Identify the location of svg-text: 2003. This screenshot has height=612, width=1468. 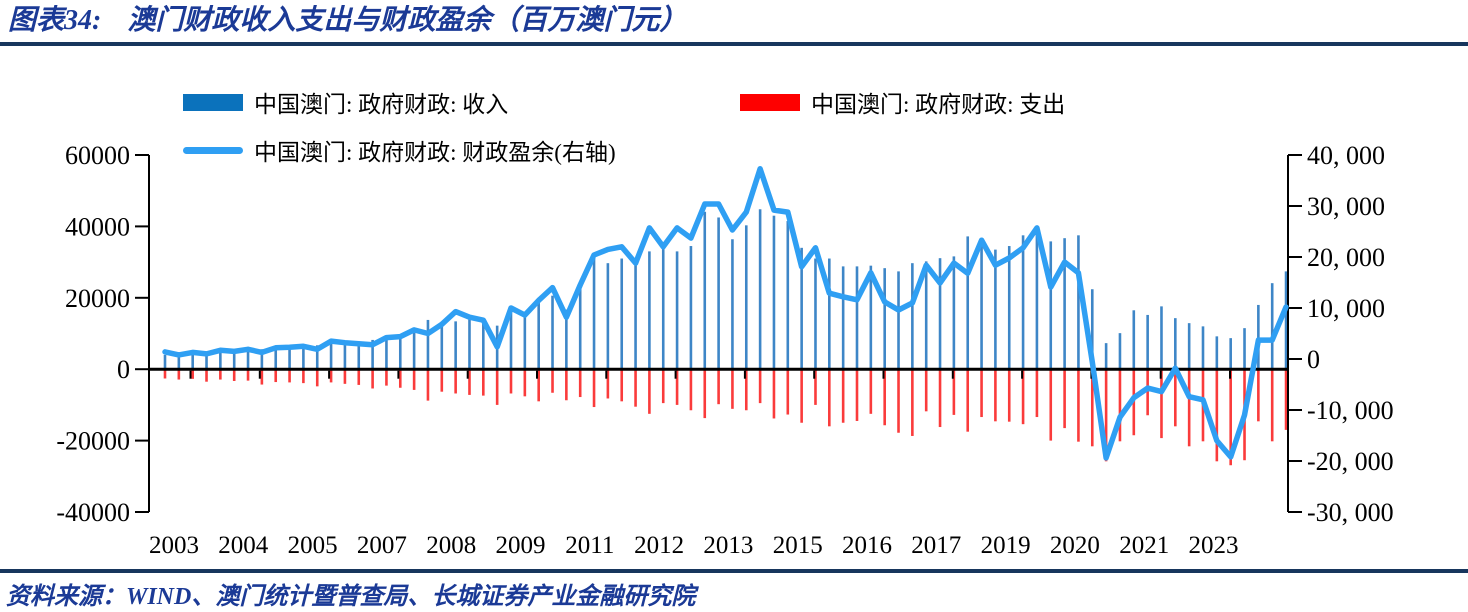
(174, 545).